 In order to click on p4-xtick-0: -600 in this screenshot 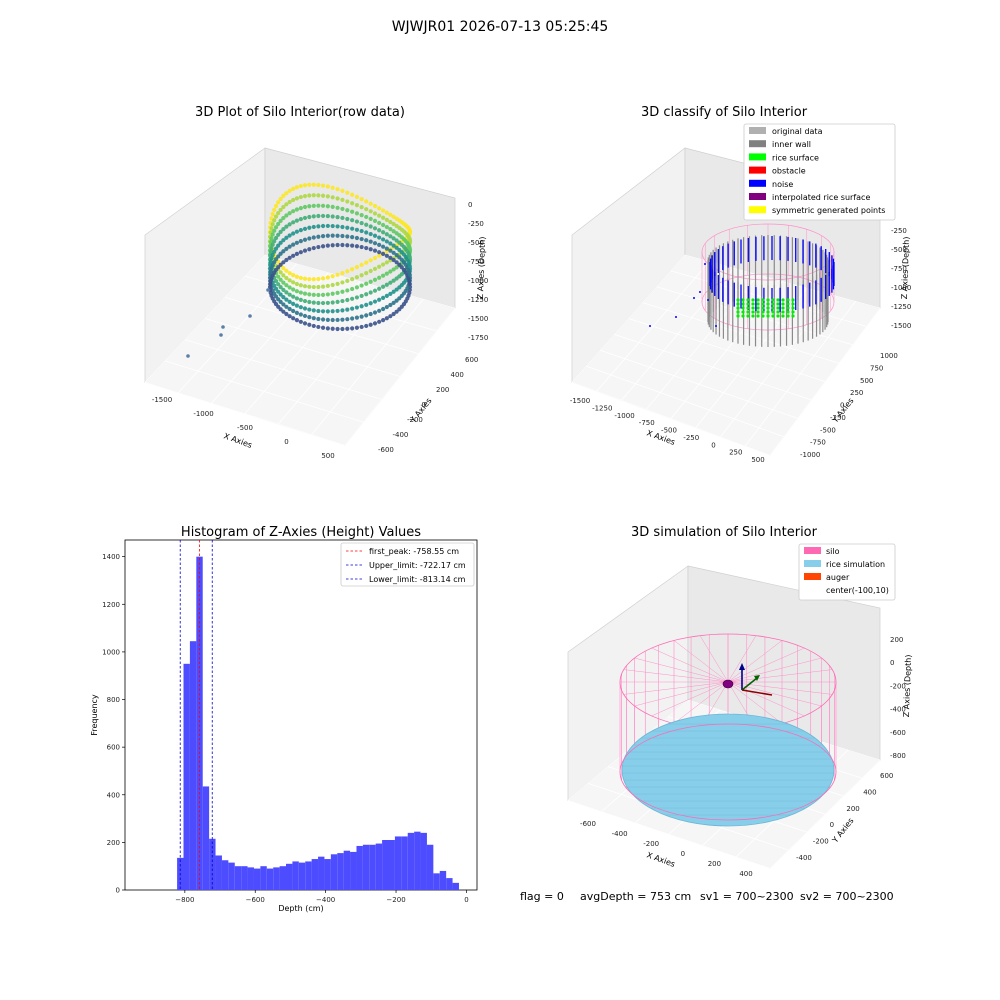, I will do `click(588, 824)`.